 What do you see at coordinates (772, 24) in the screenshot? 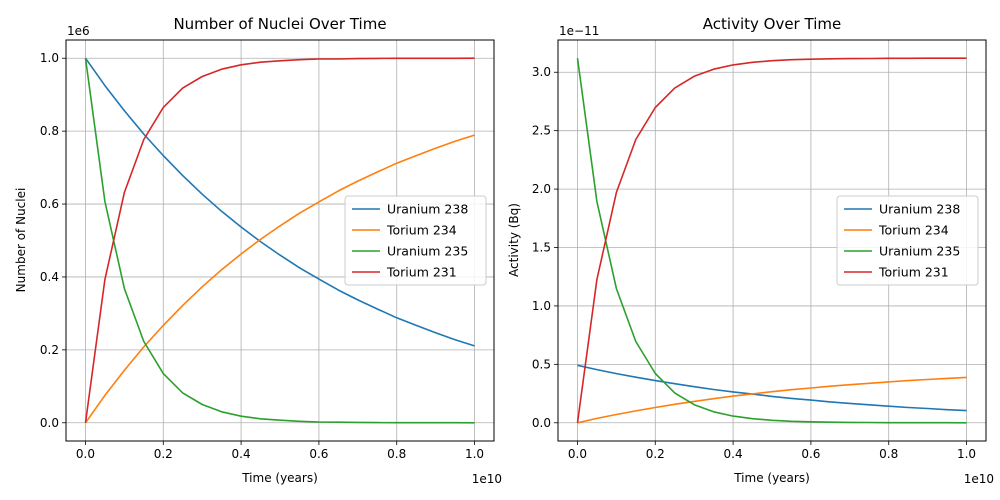
I see `chart-title: Activity Over Time` at bounding box center [772, 24].